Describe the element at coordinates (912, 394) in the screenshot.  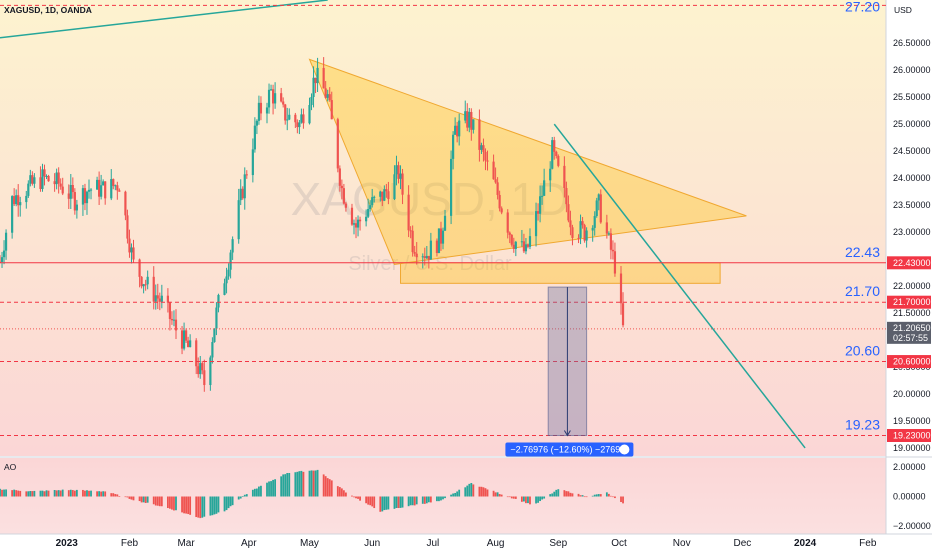
I see `price-tick-12: 20.00000` at that location.